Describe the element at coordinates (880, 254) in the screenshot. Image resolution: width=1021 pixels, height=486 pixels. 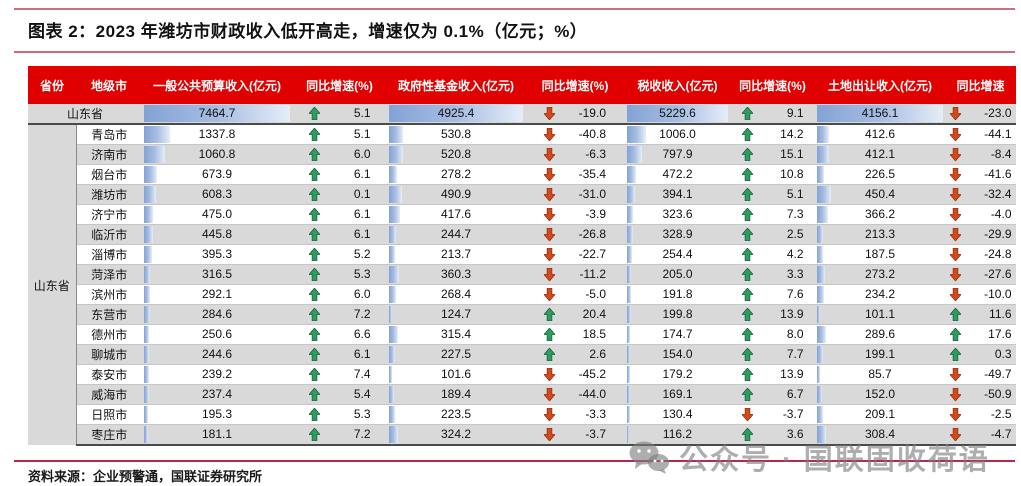
I see `cell-land: 187.5` at that location.